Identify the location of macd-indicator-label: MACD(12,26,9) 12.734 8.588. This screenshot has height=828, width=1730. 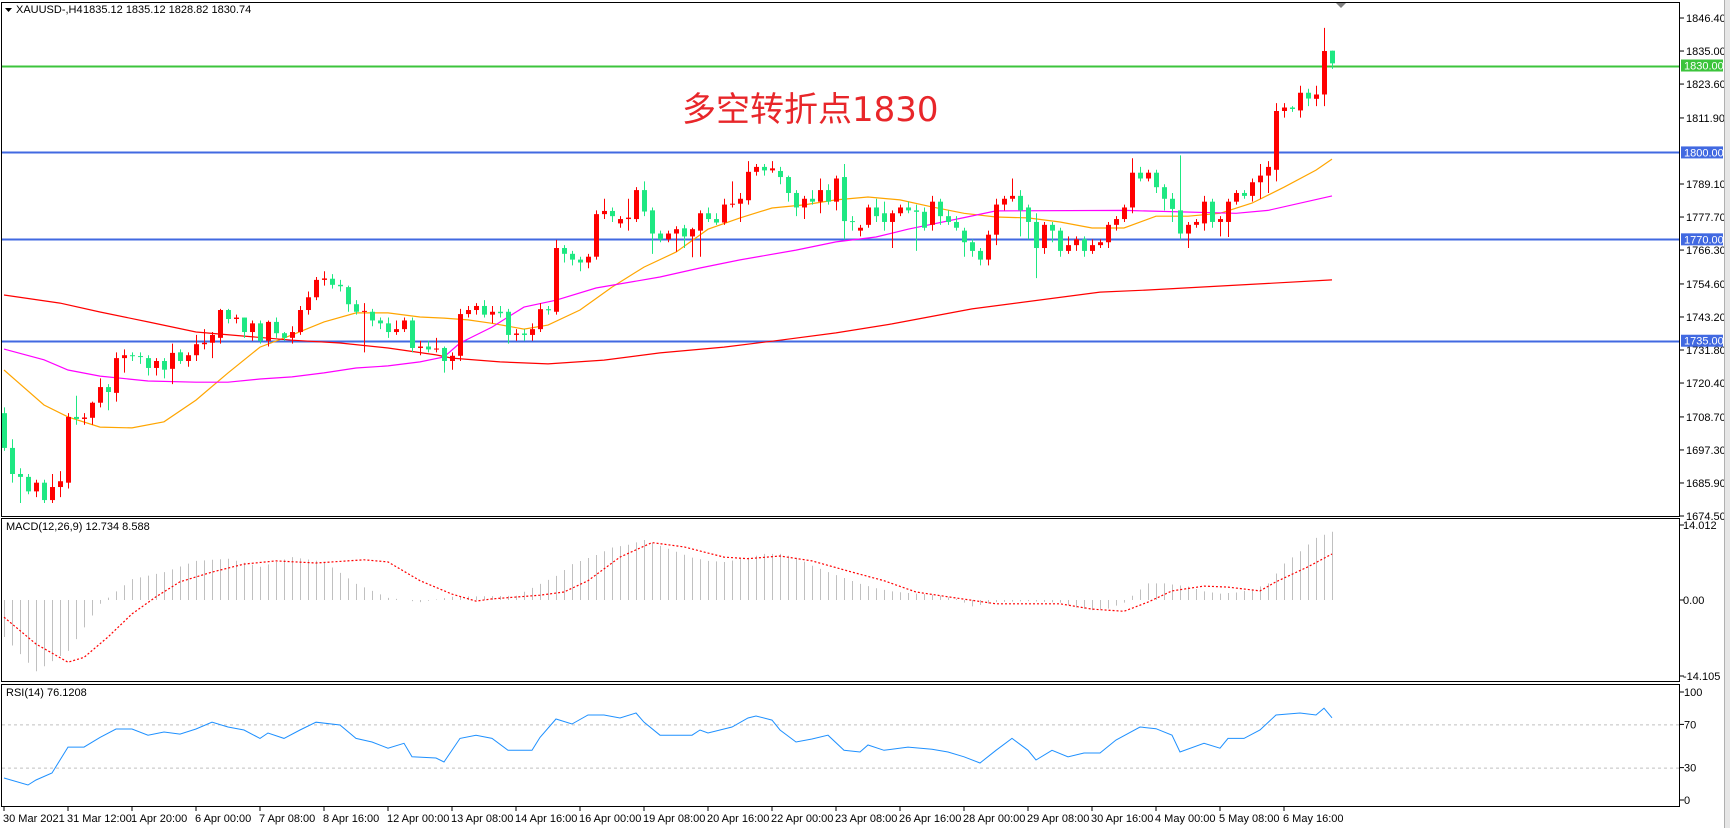
(78, 527).